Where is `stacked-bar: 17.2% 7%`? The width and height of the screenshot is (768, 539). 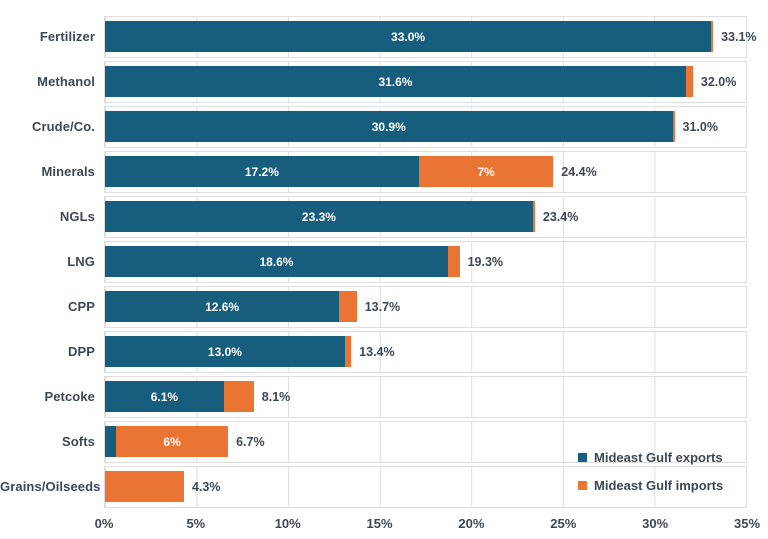 stacked-bar: 17.2% 7% is located at coordinates (329, 171).